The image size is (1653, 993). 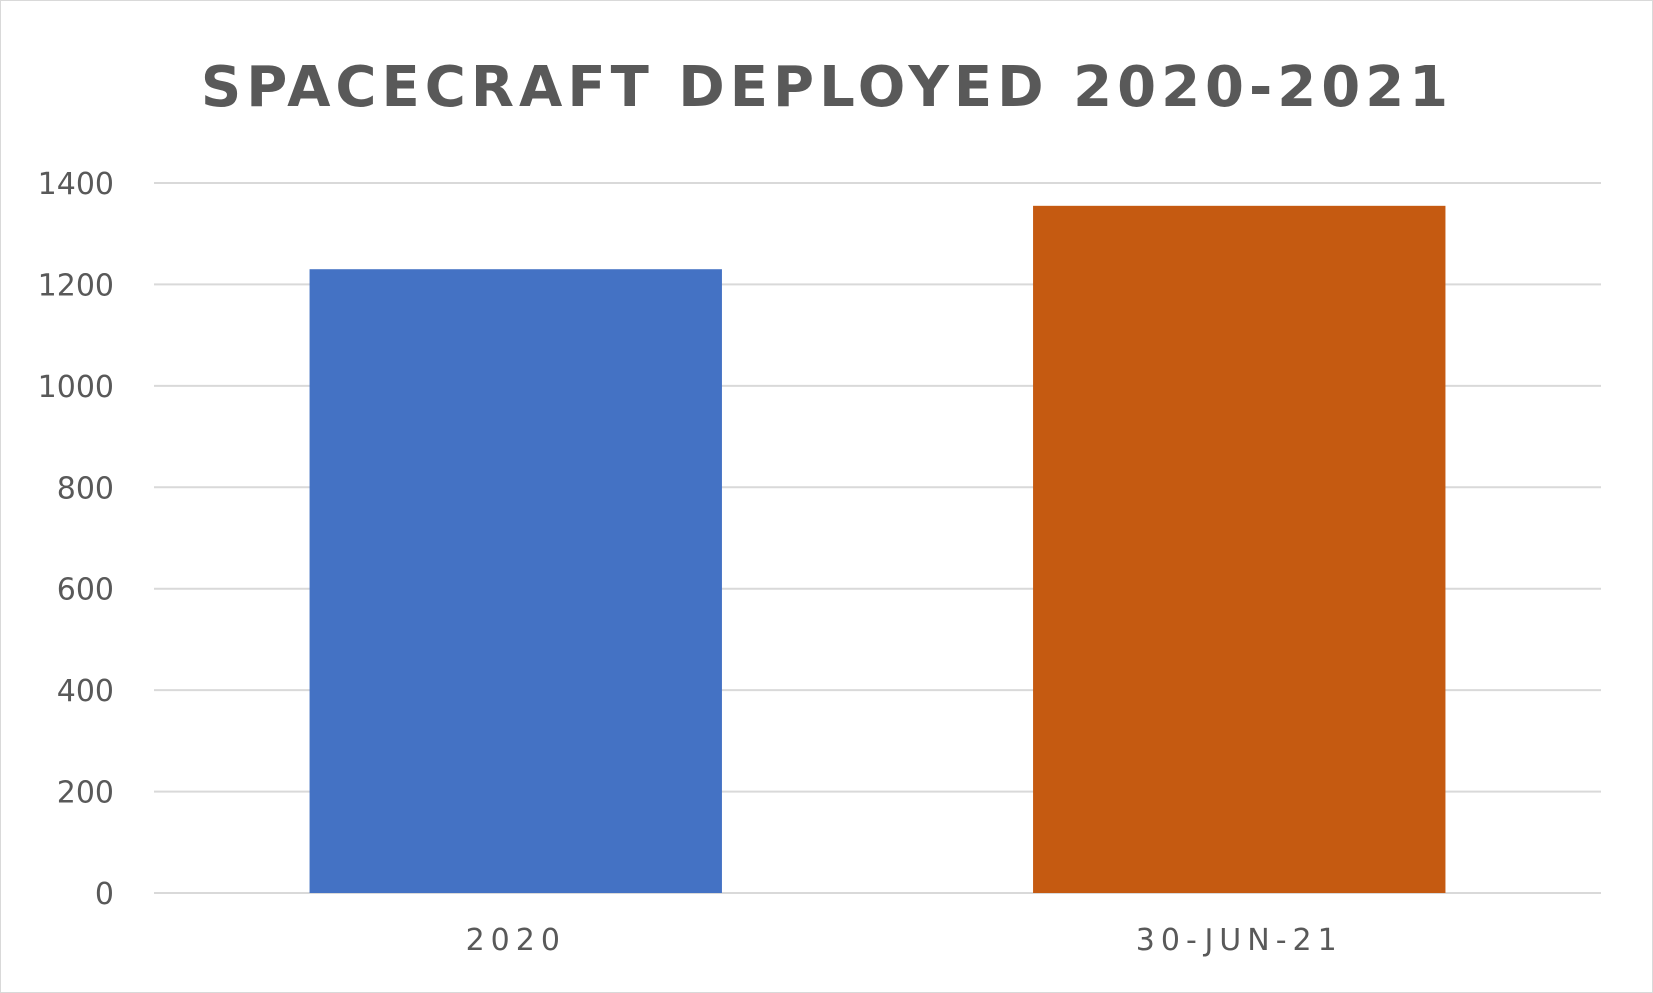 What do you see at coordinates (85, 691) in the screenshot?
I see `y-tick-label: 400` at bounding box center [85, 691].